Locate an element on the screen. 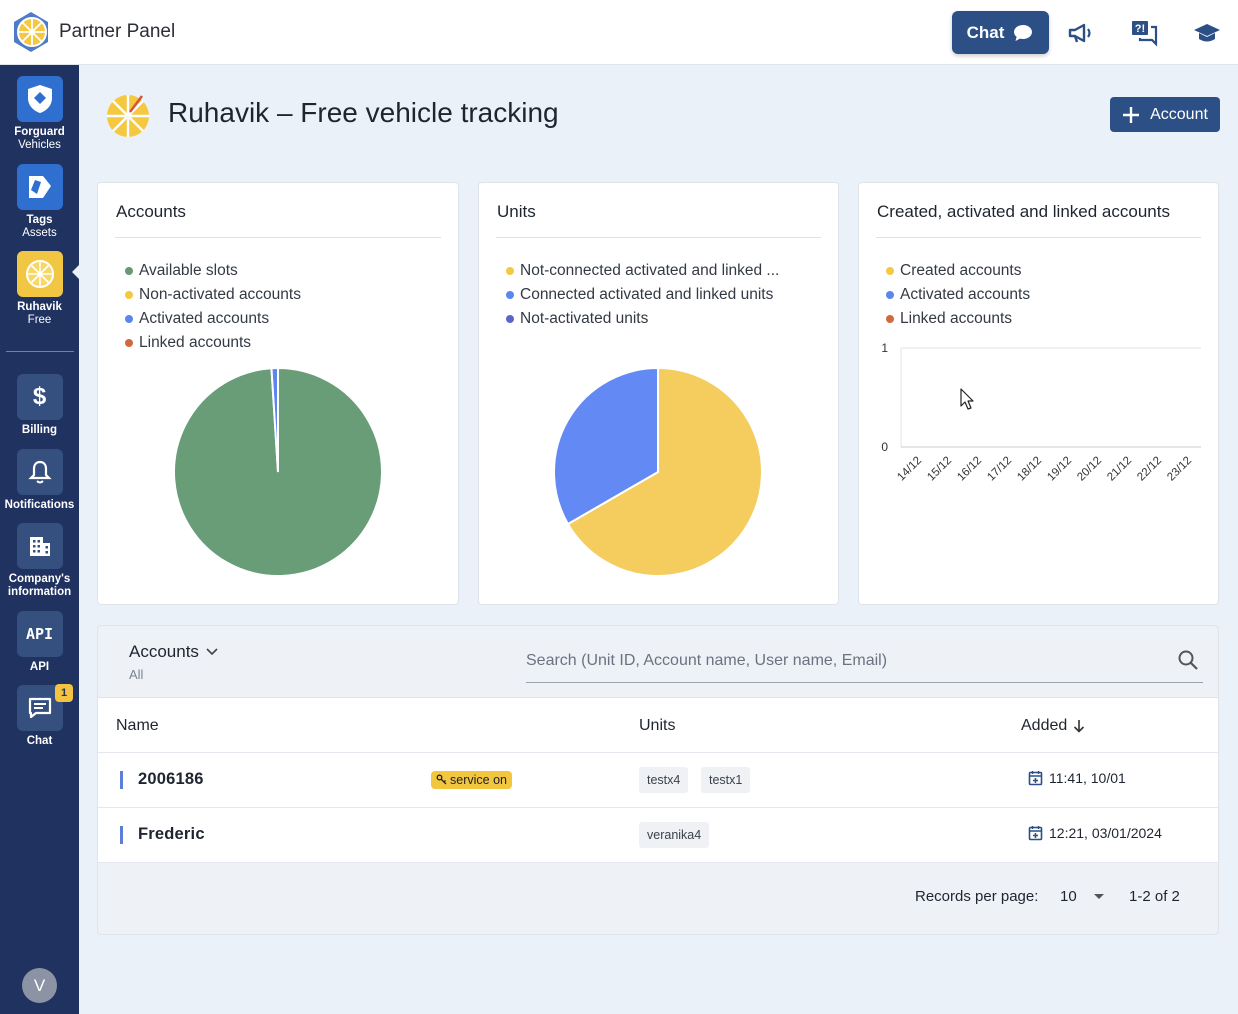 This screenshot has width=1238, height=1014. legend-label: Not-activated units is located at coordinates (584, 318).